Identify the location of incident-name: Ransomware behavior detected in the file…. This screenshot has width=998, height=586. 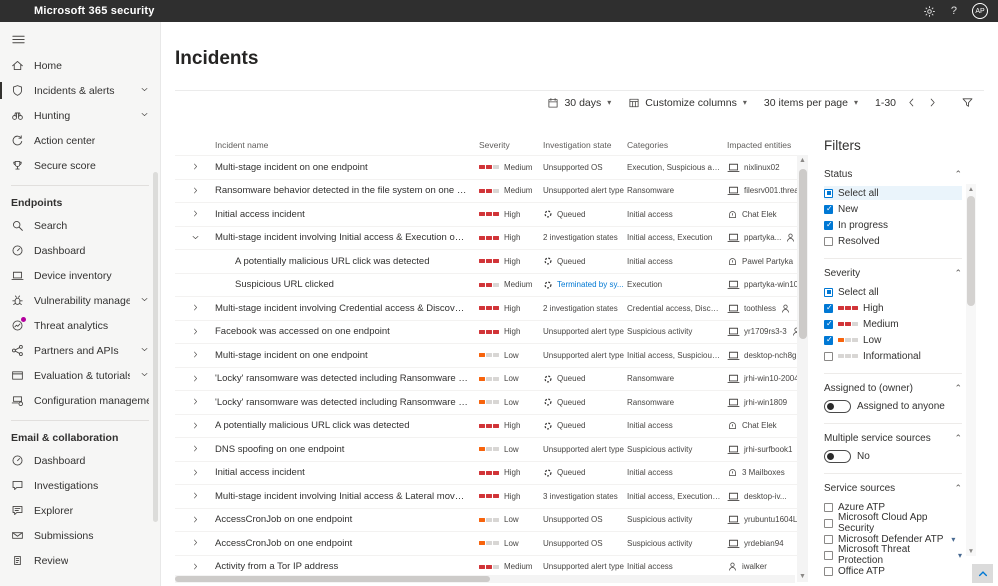
(347, 191).